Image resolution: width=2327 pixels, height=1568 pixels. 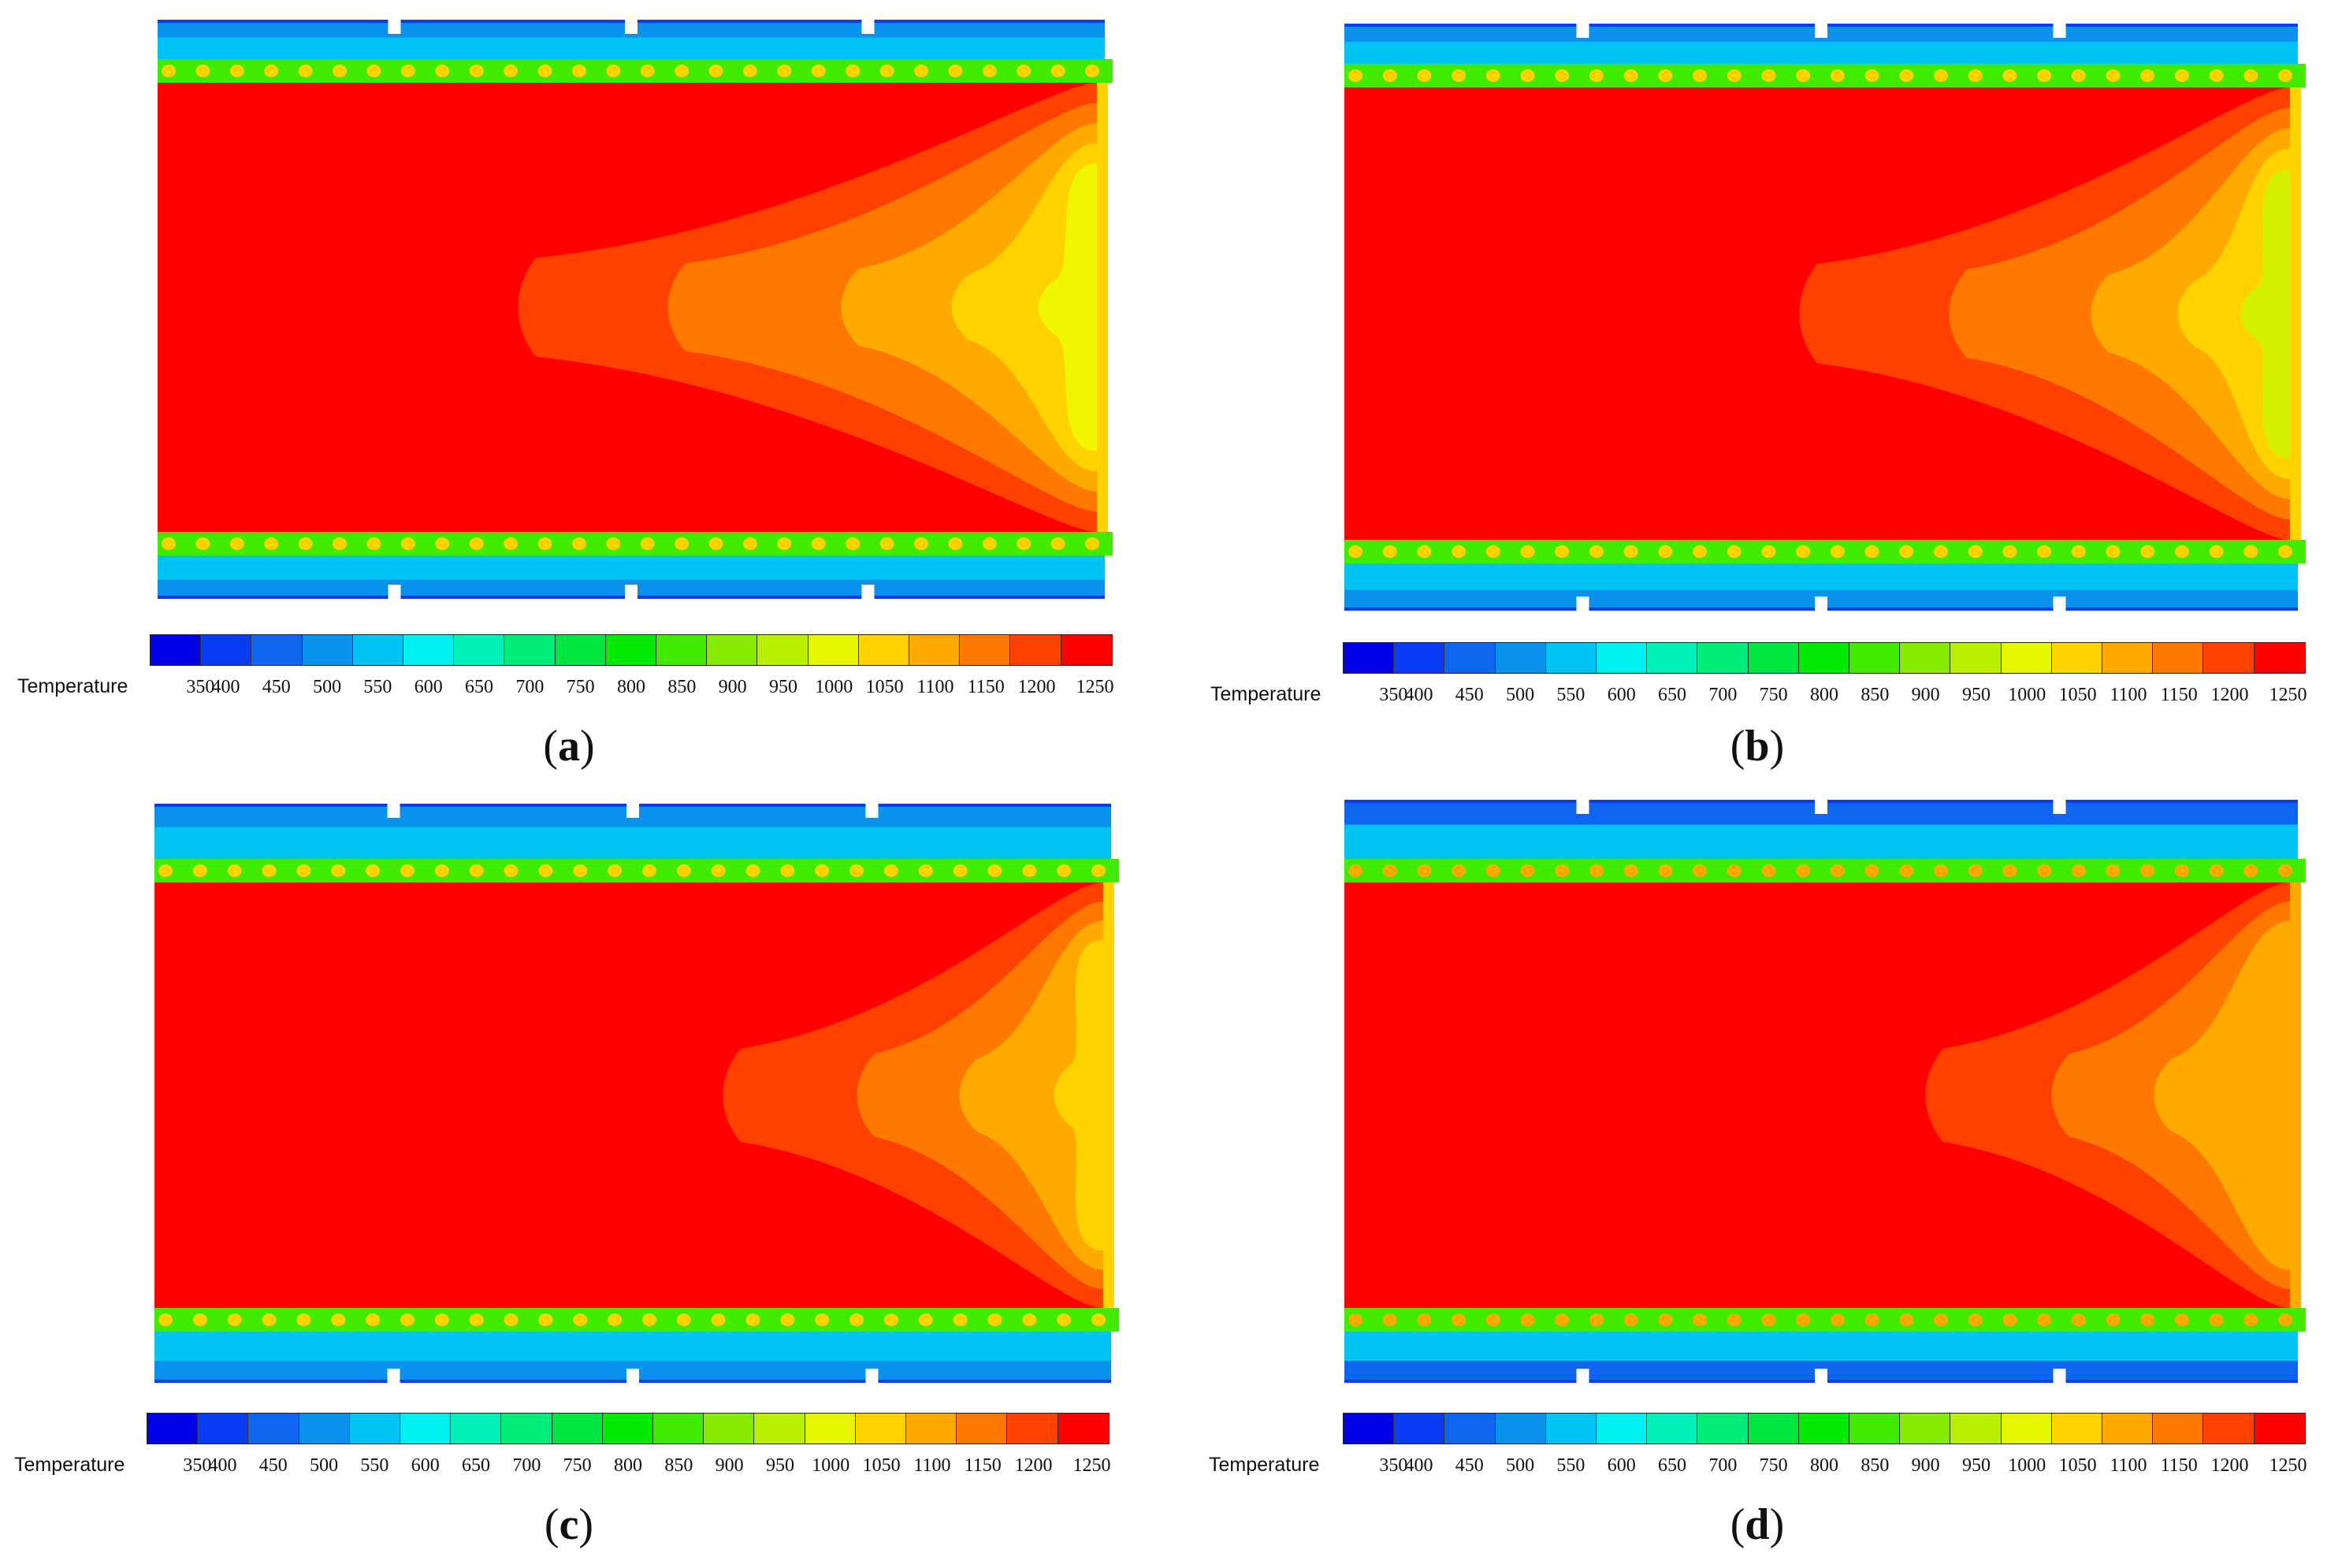 What do you see at coordinates (729, 1465) in the screenshot?
I see `colorbar-tick-label: 900` at bounding box center [729, 1465].